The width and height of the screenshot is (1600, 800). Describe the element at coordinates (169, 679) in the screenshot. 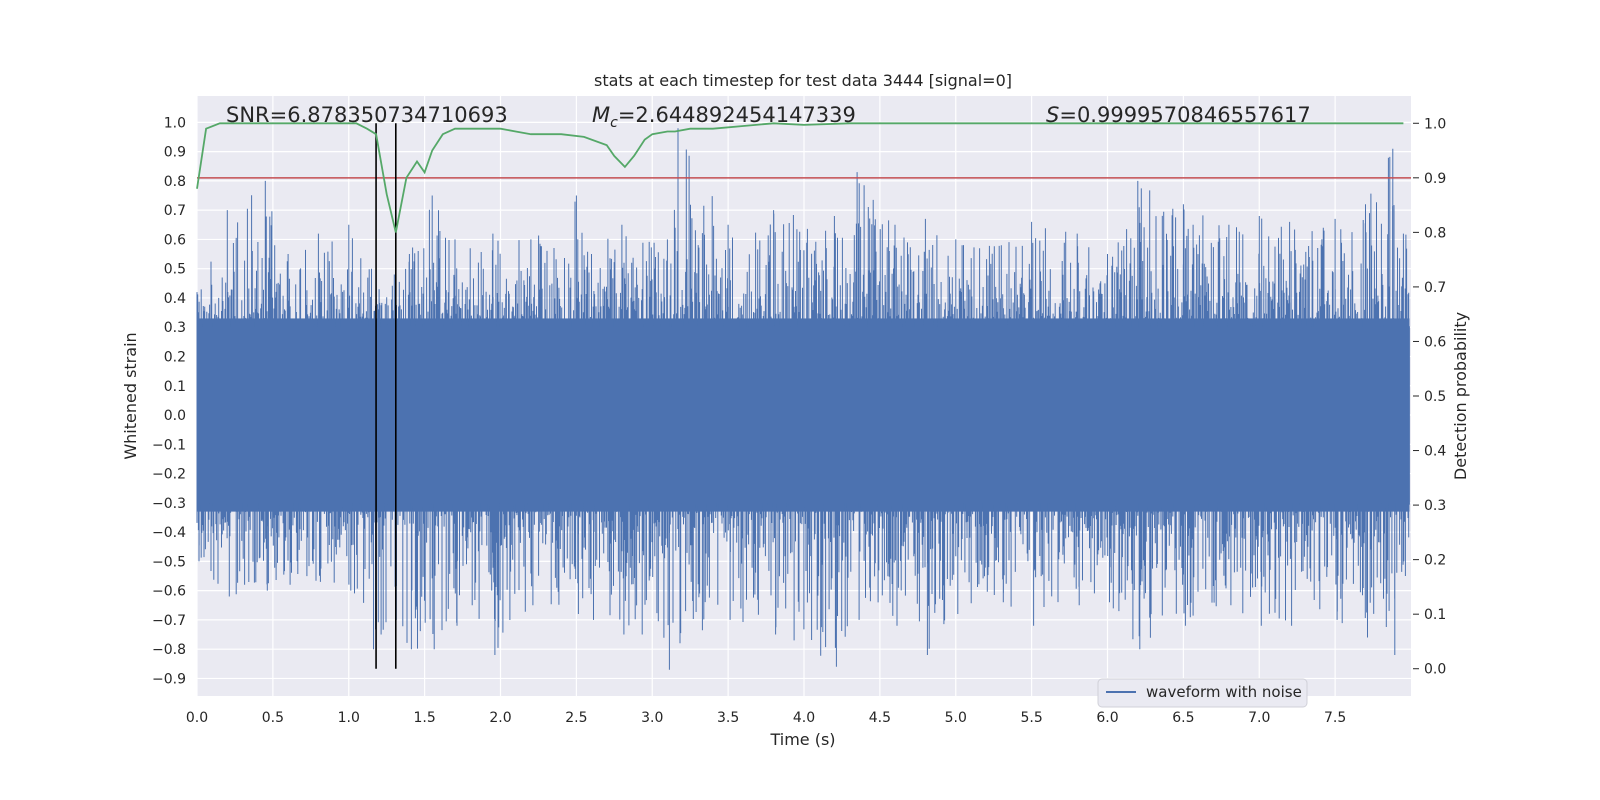

I see `y-tick-label-19: −0.9` at that location.